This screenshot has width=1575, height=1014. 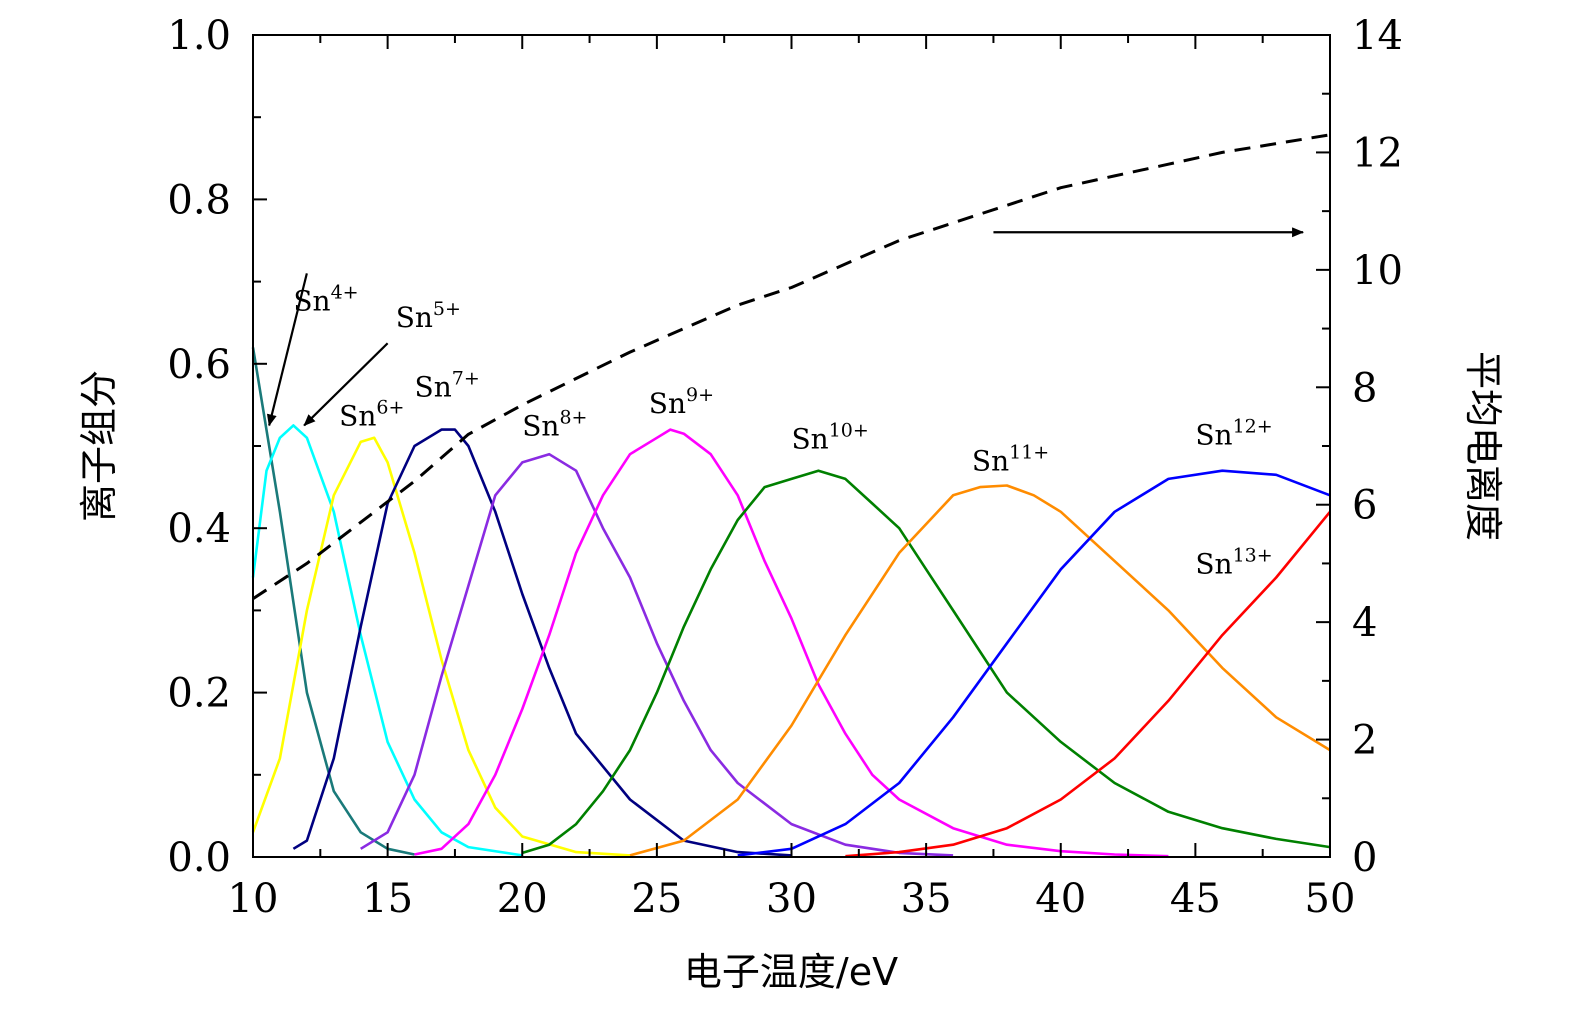 I want to click on y-tick-label: 0.4, so click(x=199, y=529).